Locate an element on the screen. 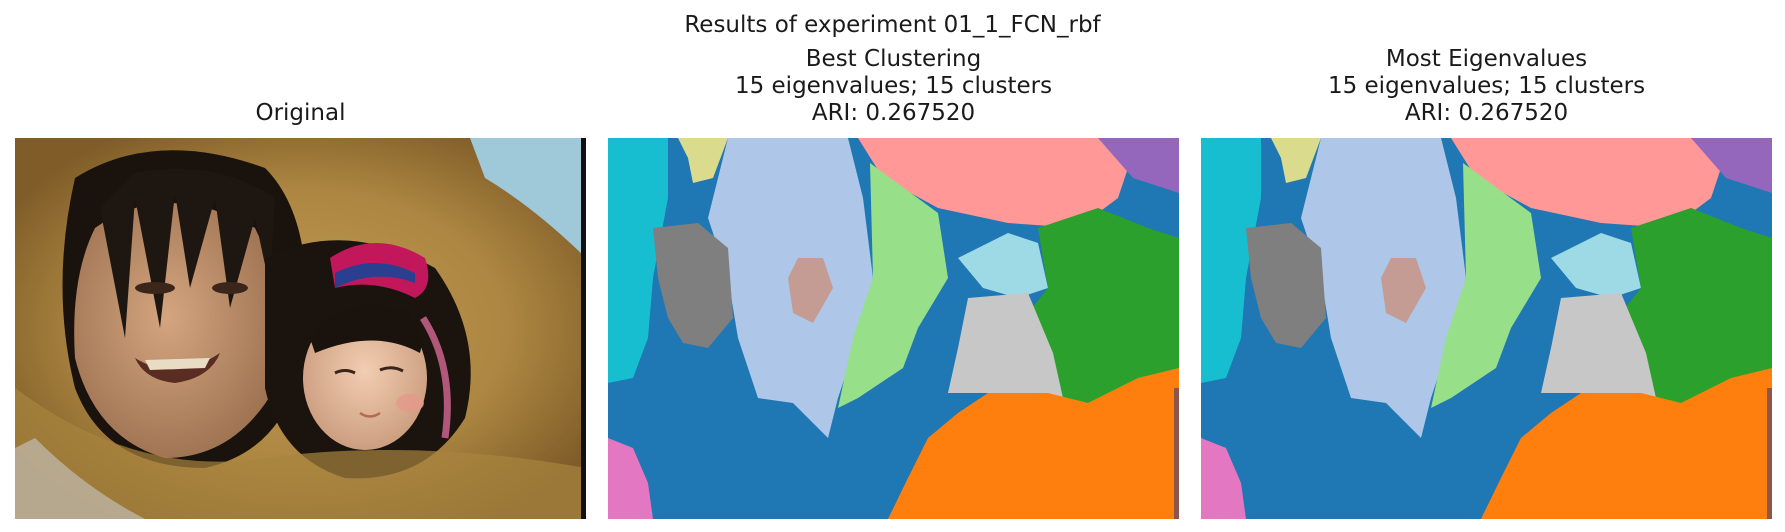 Image resolution: width=1785 pixels, height=532 pixels. panel-title: Original is located at coordinates (313, 113).